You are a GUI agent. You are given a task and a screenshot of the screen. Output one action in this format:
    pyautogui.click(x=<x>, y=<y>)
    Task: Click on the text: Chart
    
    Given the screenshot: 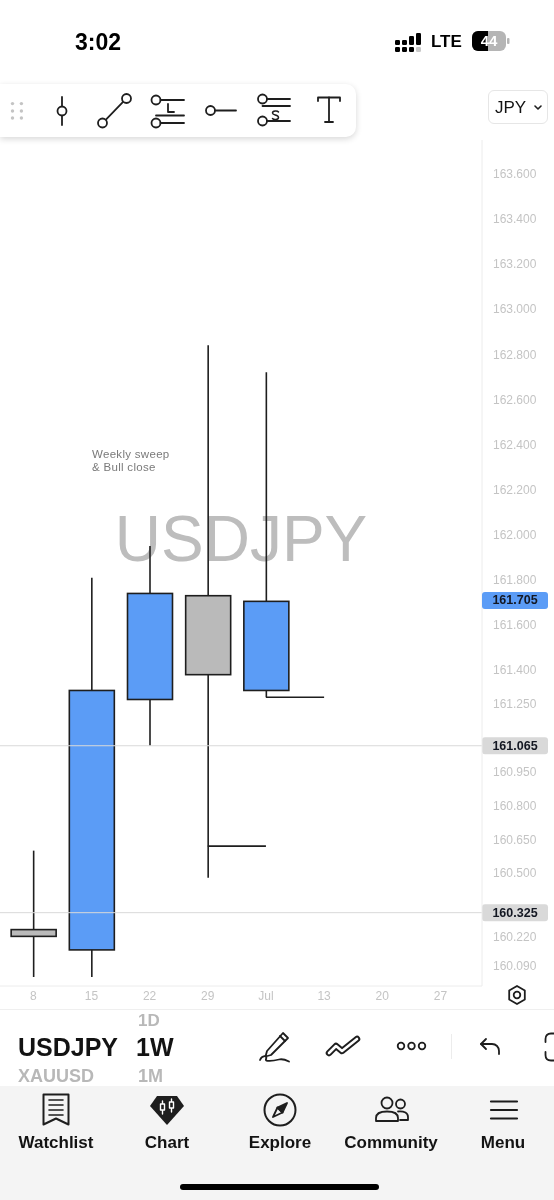 What is the action you would take?
    pyautogui.click(x=167, y=1142)
    